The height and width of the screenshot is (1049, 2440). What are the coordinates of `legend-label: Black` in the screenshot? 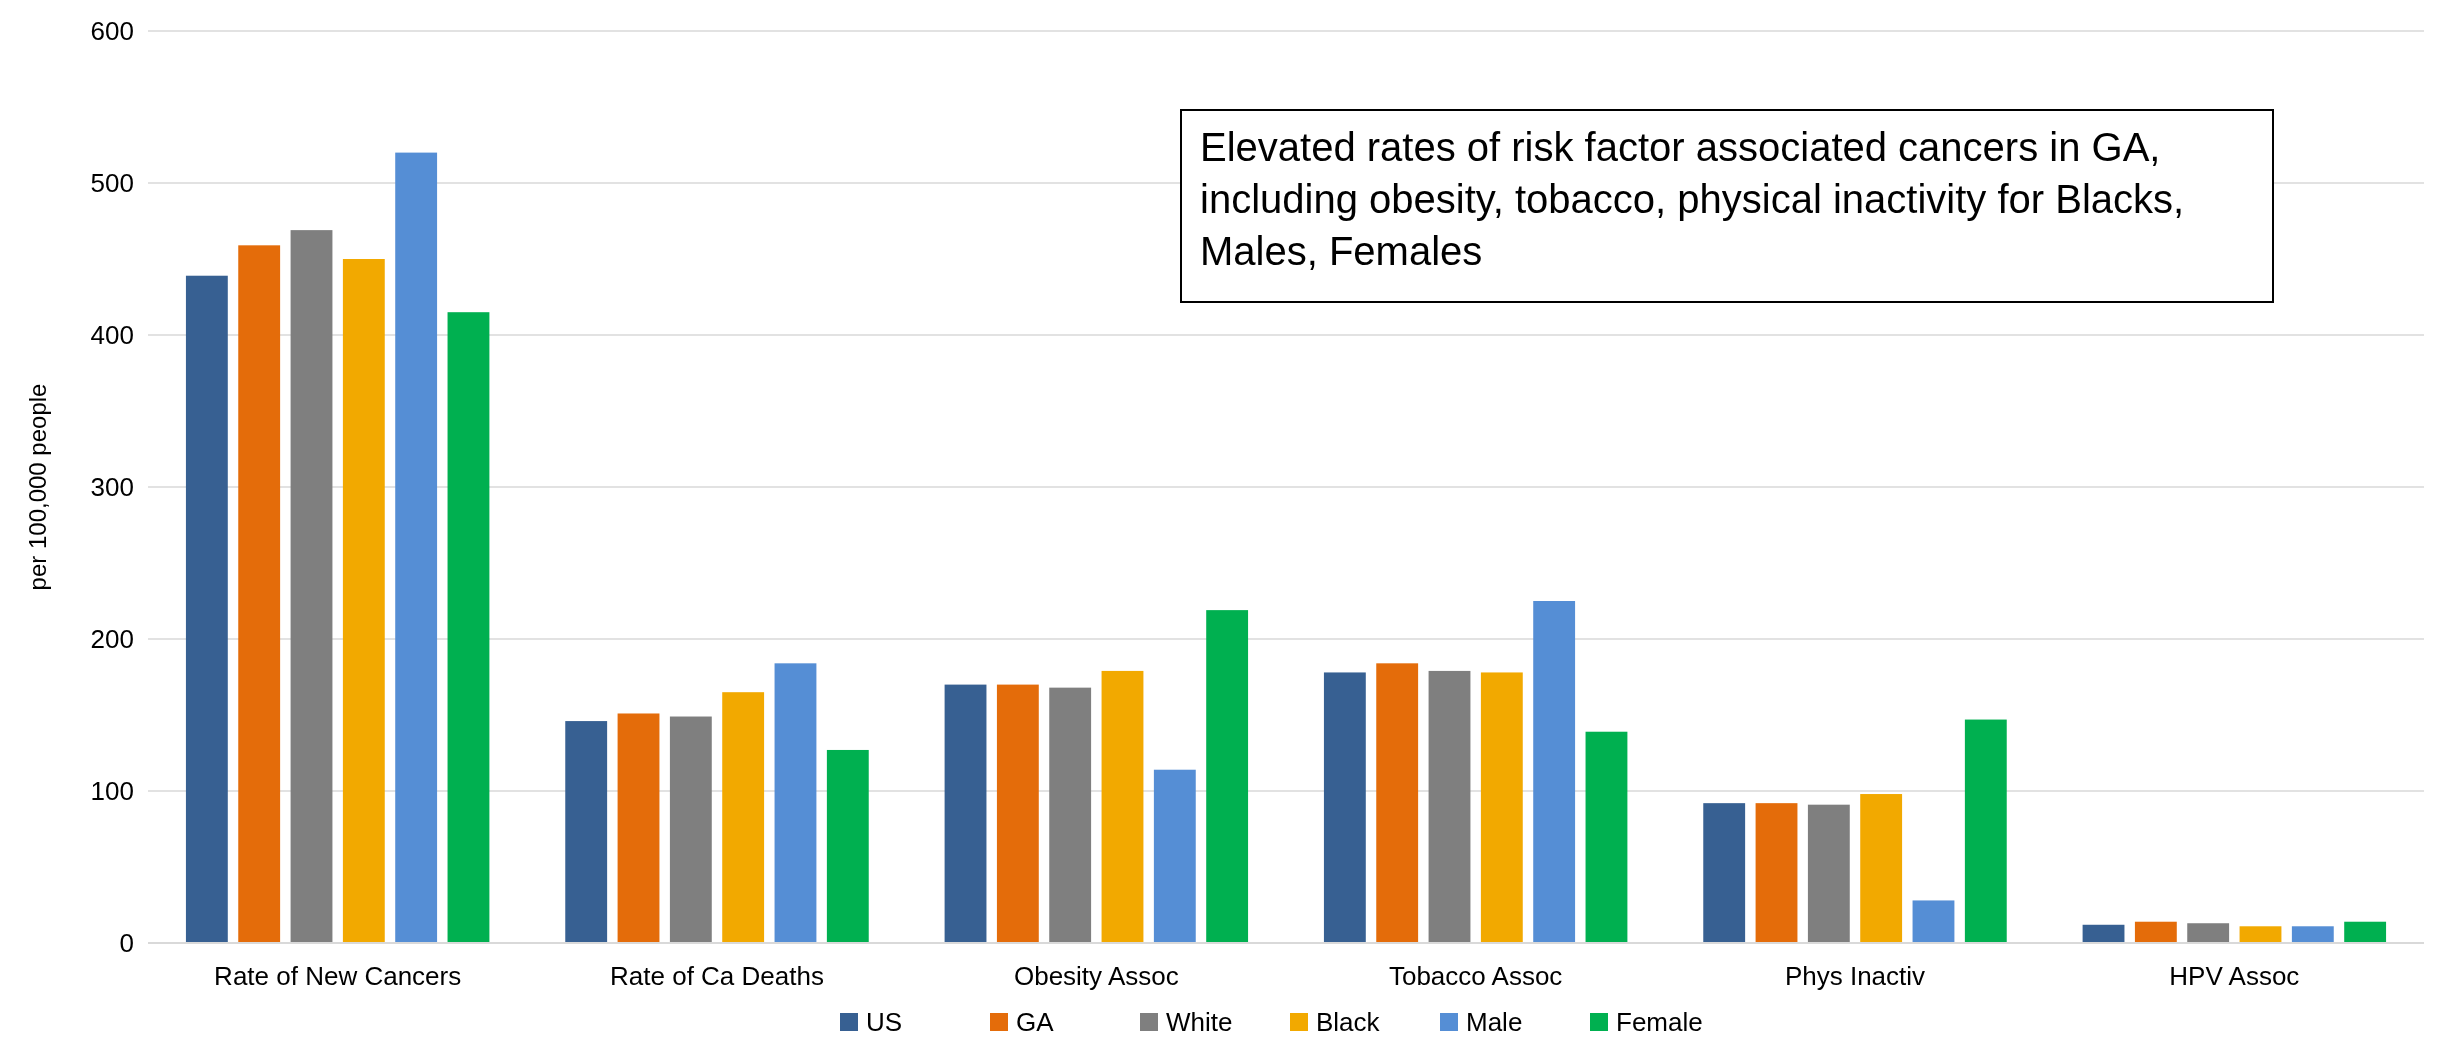 It's located at (1348, 1022).